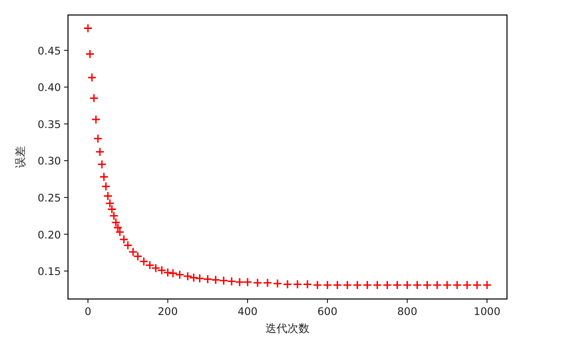 This screenshot has height=351, width=562. I want to click on y-tick-label: 0.30, so click(49, 162).